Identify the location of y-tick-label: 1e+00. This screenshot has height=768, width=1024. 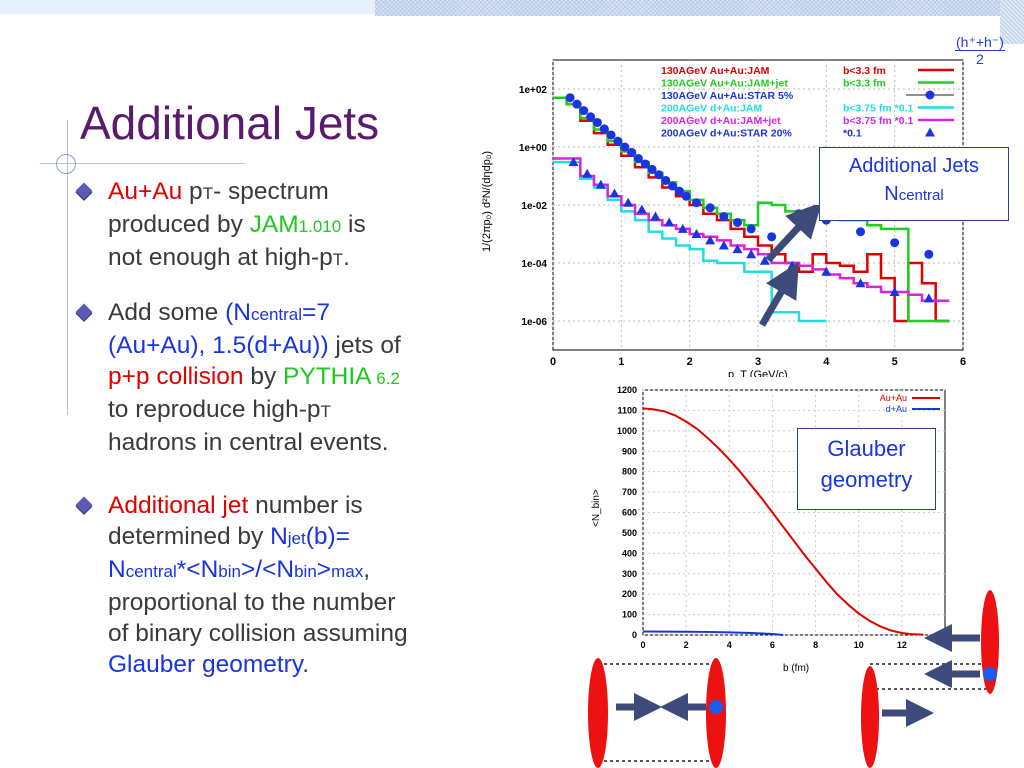
(533, 148).